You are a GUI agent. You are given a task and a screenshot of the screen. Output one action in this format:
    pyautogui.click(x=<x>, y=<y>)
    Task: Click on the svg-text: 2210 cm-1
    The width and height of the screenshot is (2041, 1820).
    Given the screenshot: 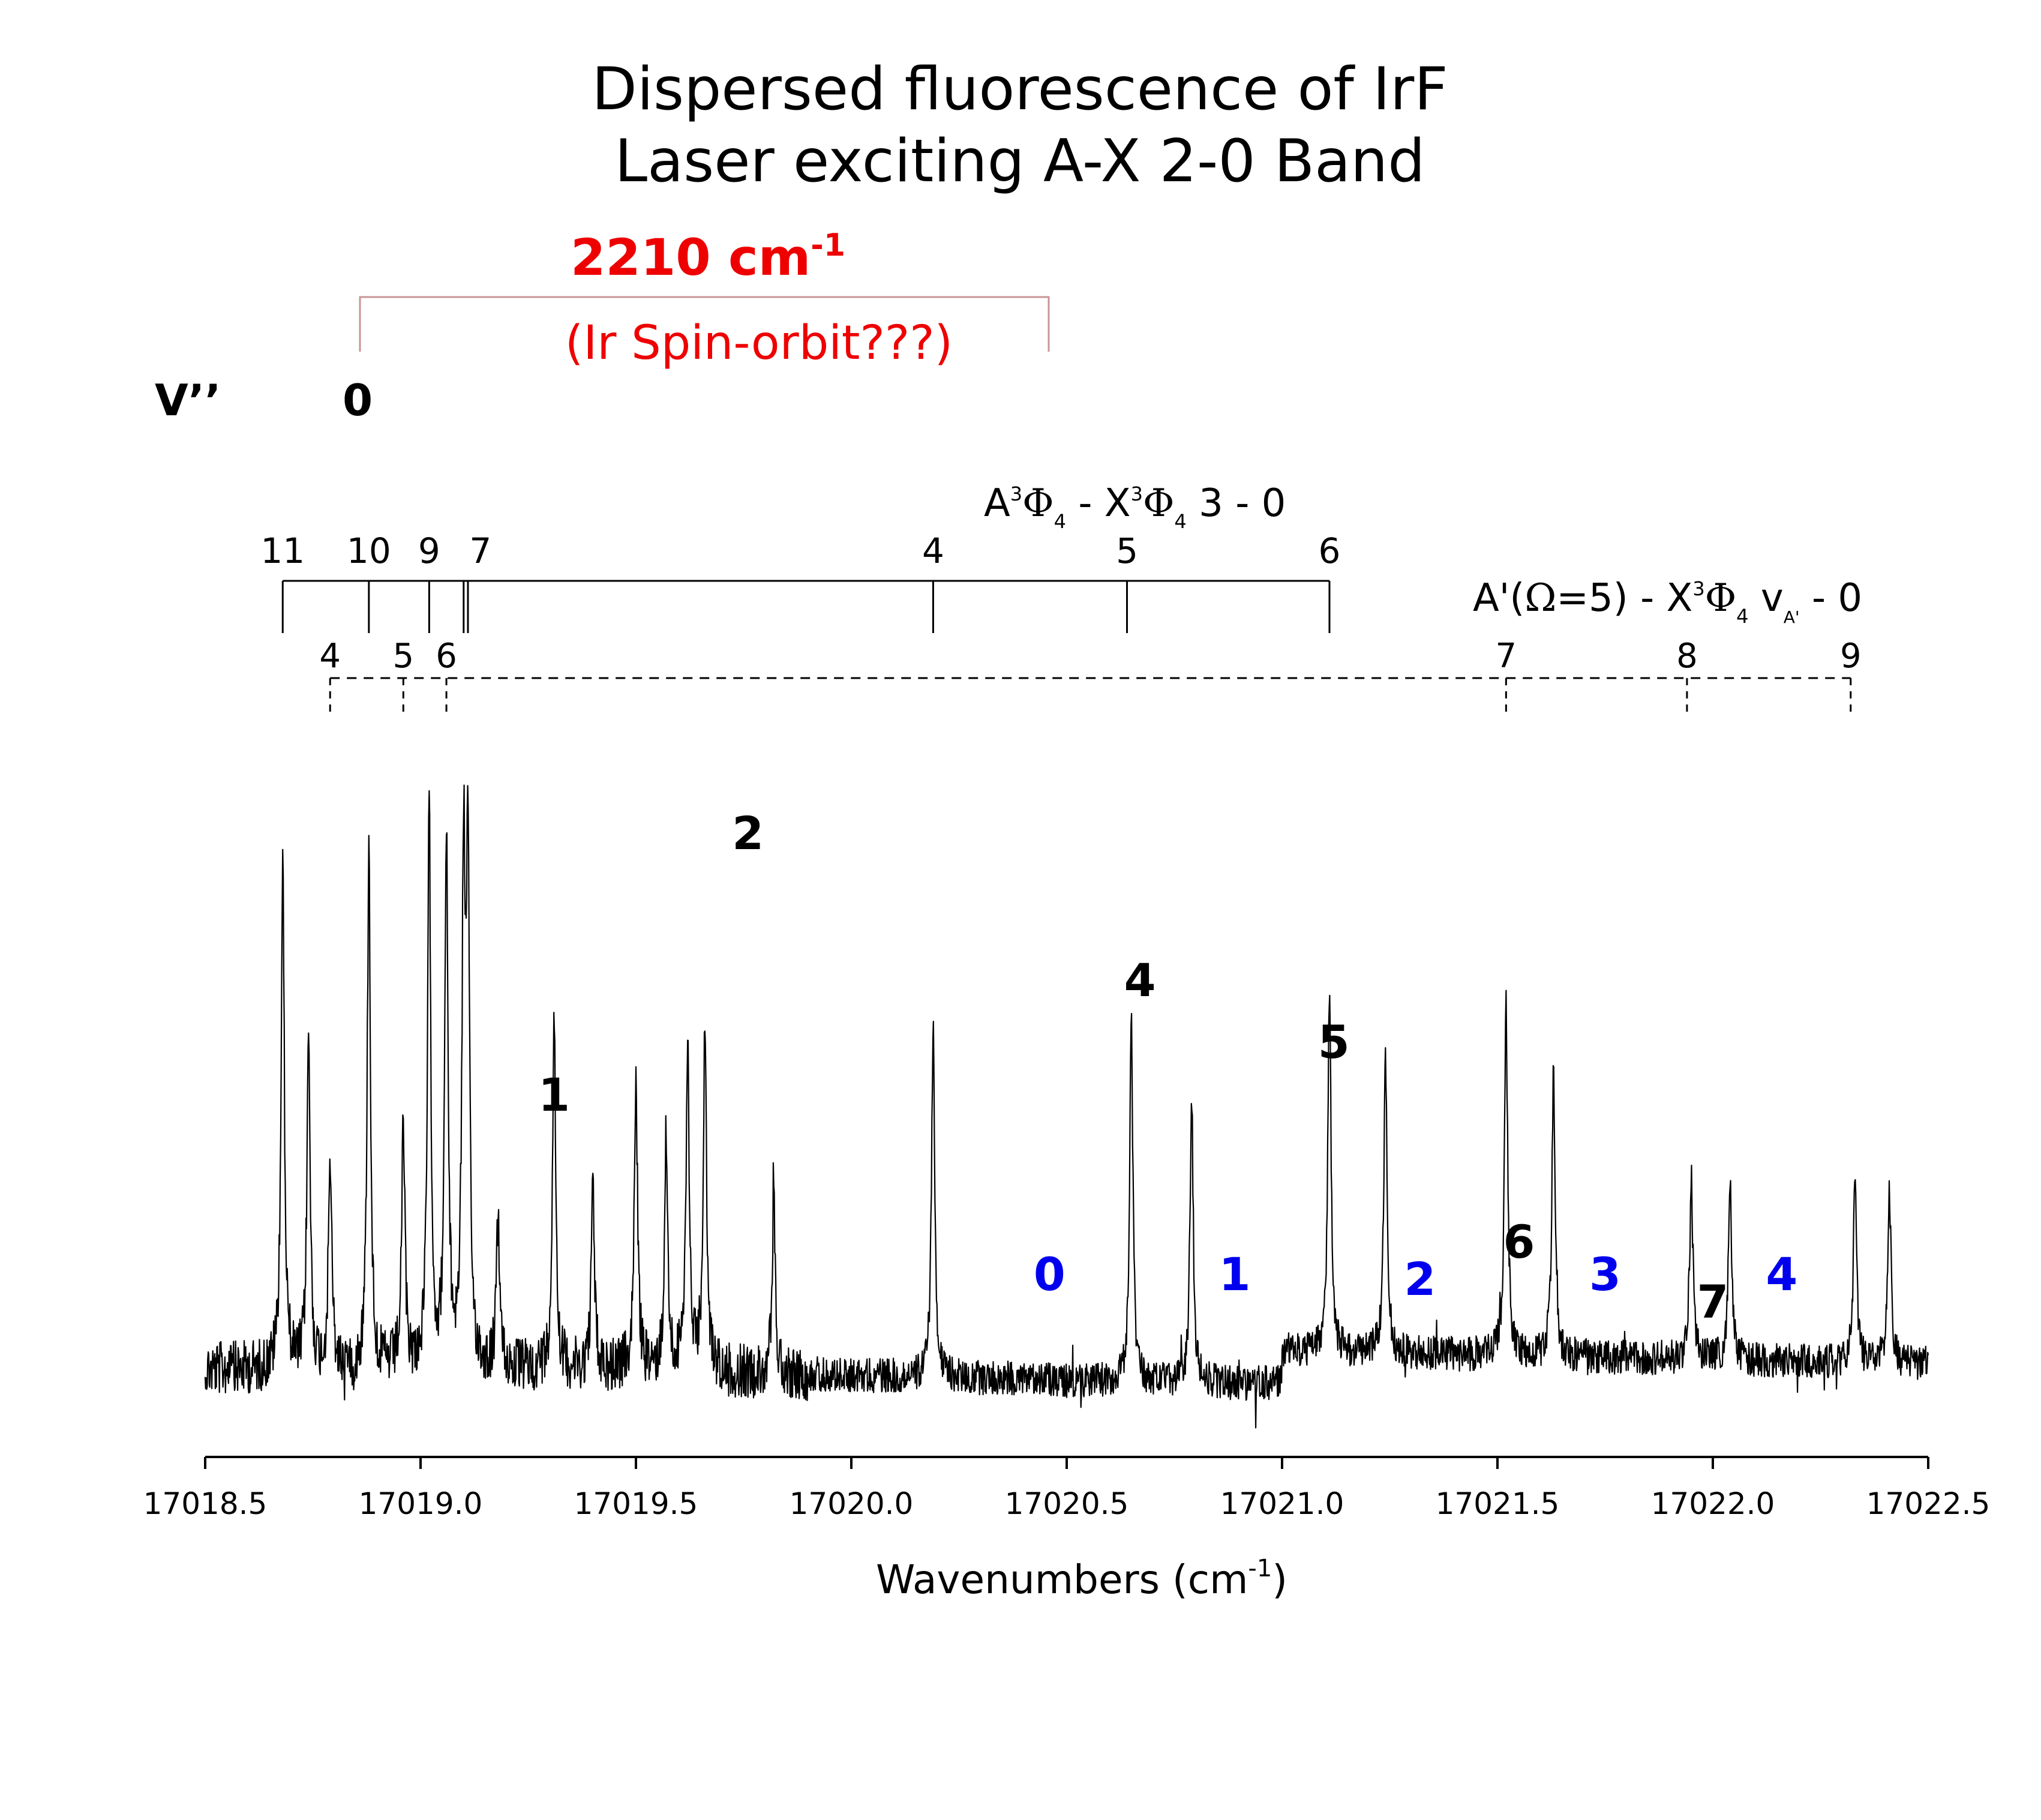 What is the action you would take?
    pyautogui.click(x=708, y=257)
    